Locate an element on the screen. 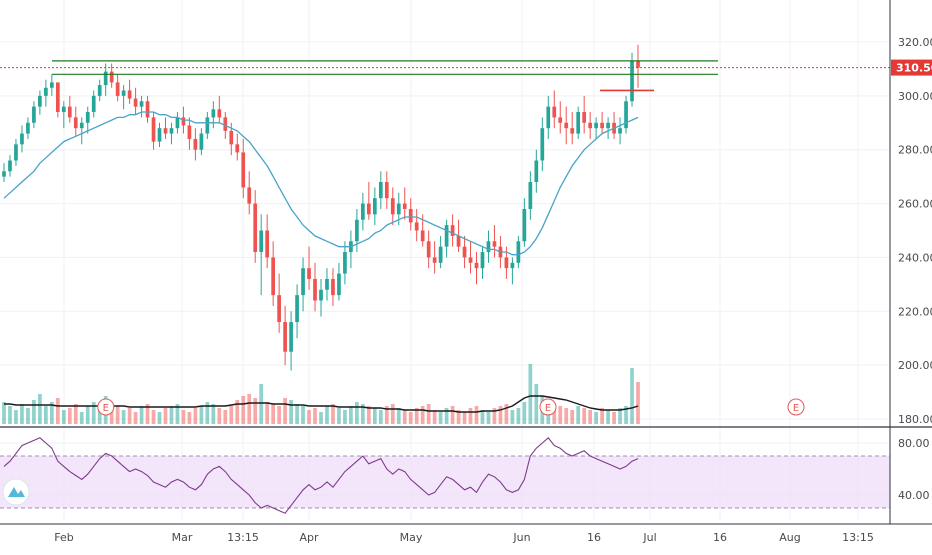  price-tick-label: 280.00 is located at coordinates (915, 150).